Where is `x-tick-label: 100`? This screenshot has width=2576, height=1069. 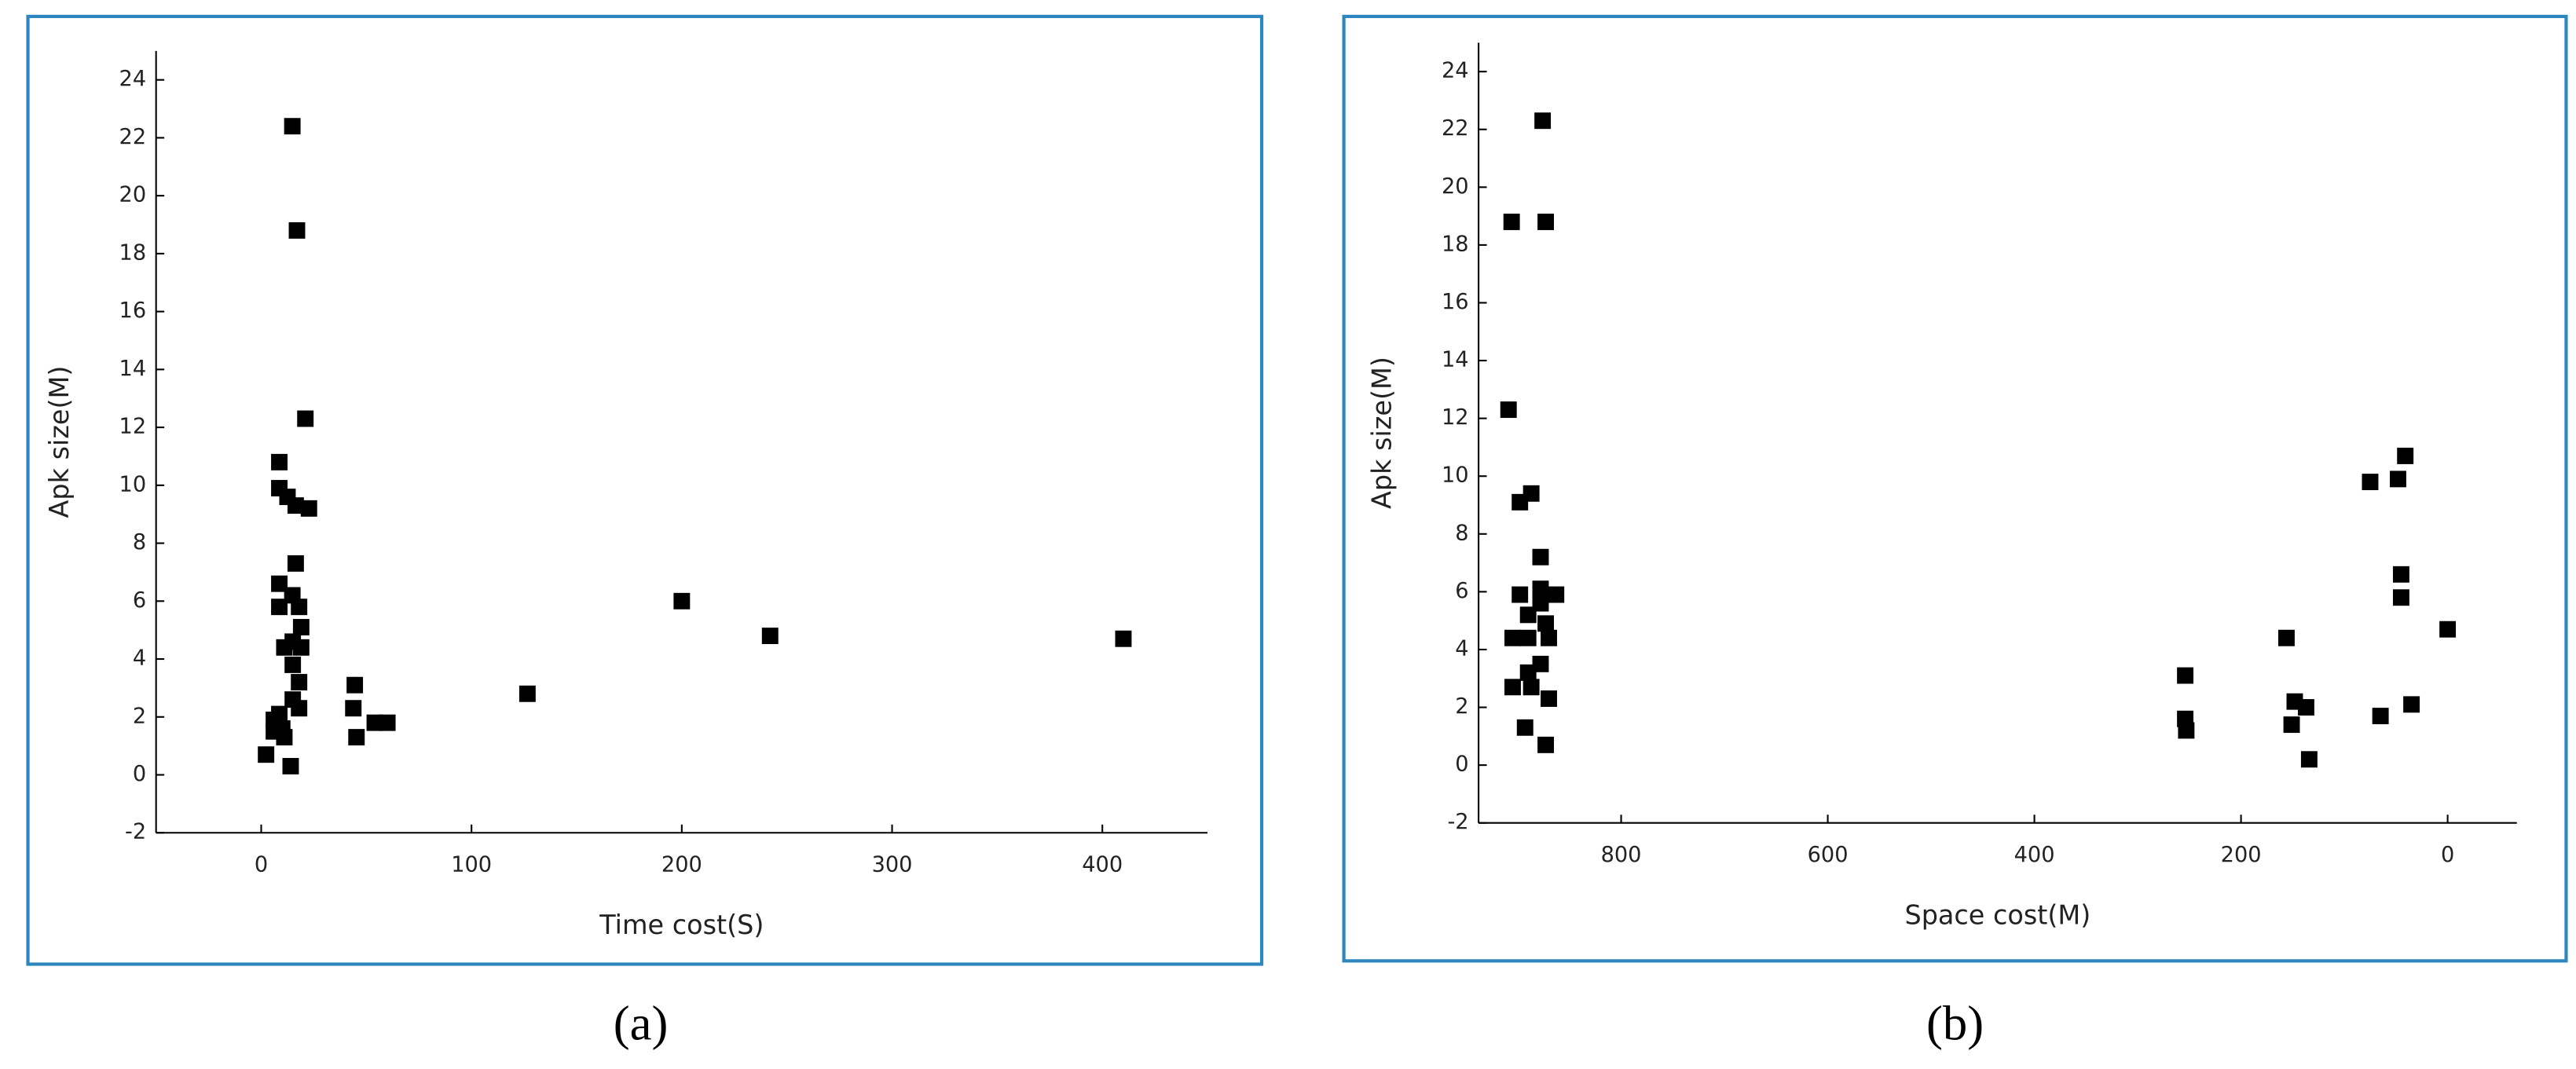
x-tick-label: 100 is located at coordinates (471, 865).